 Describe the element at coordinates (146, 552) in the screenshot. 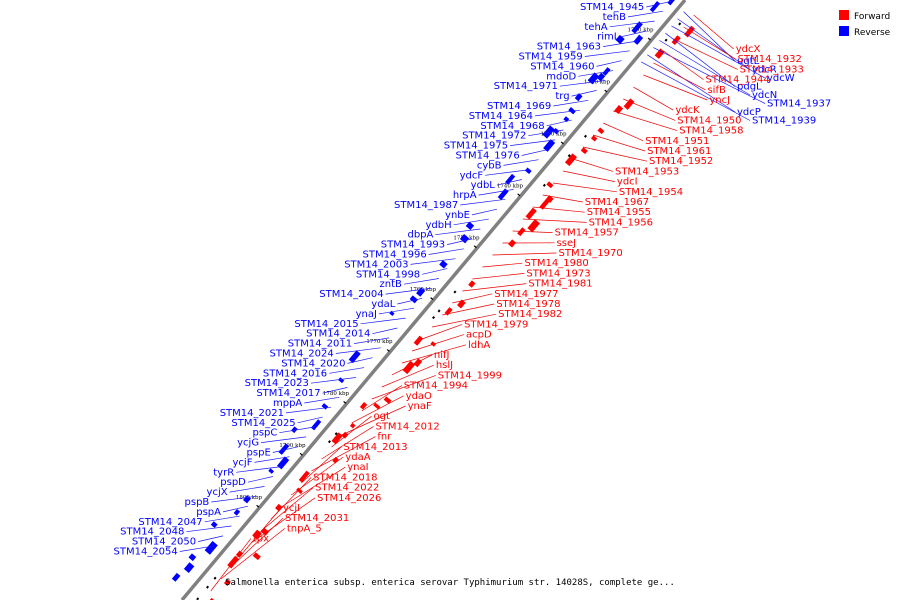

I see `reverse-gene-label: STM14_2054` at that location.